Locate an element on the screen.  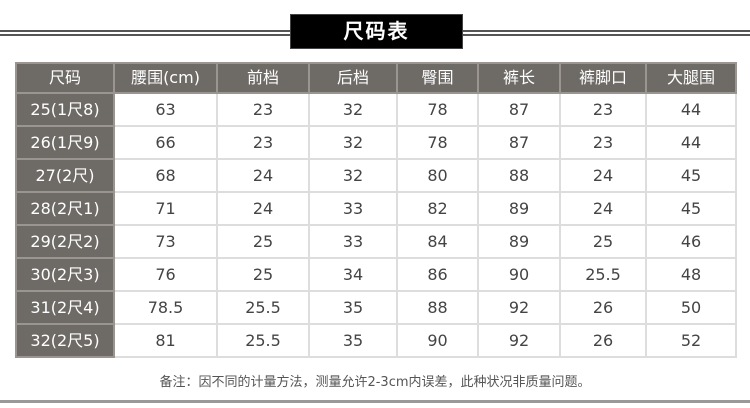
table-cell: 76 is located at coordinates (165, 274).